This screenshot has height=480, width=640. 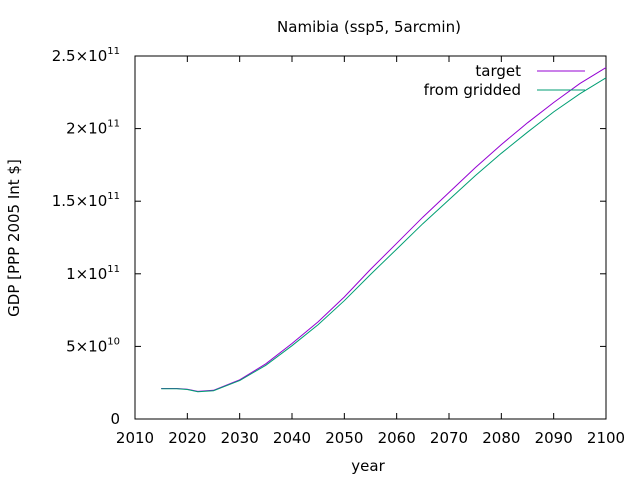 I want to click on x-tick-label: 2040, so click(x=292, y=438).